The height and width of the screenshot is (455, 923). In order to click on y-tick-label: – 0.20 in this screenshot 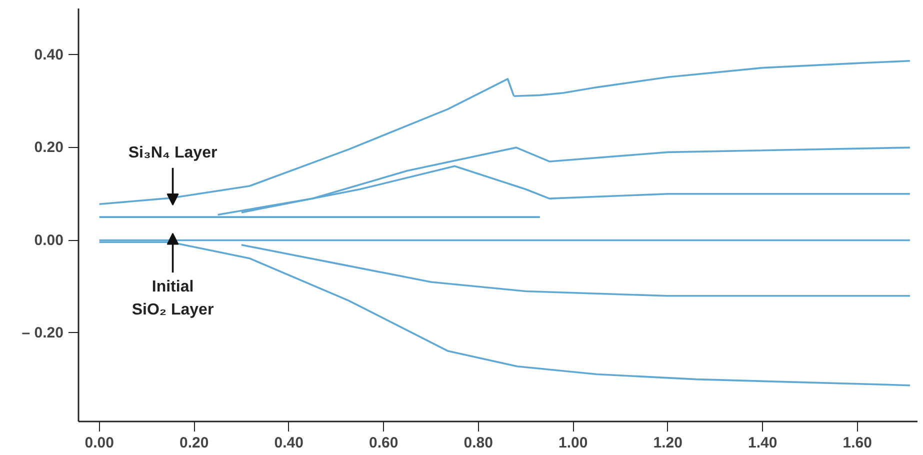, I will do `click(43, 333)`.